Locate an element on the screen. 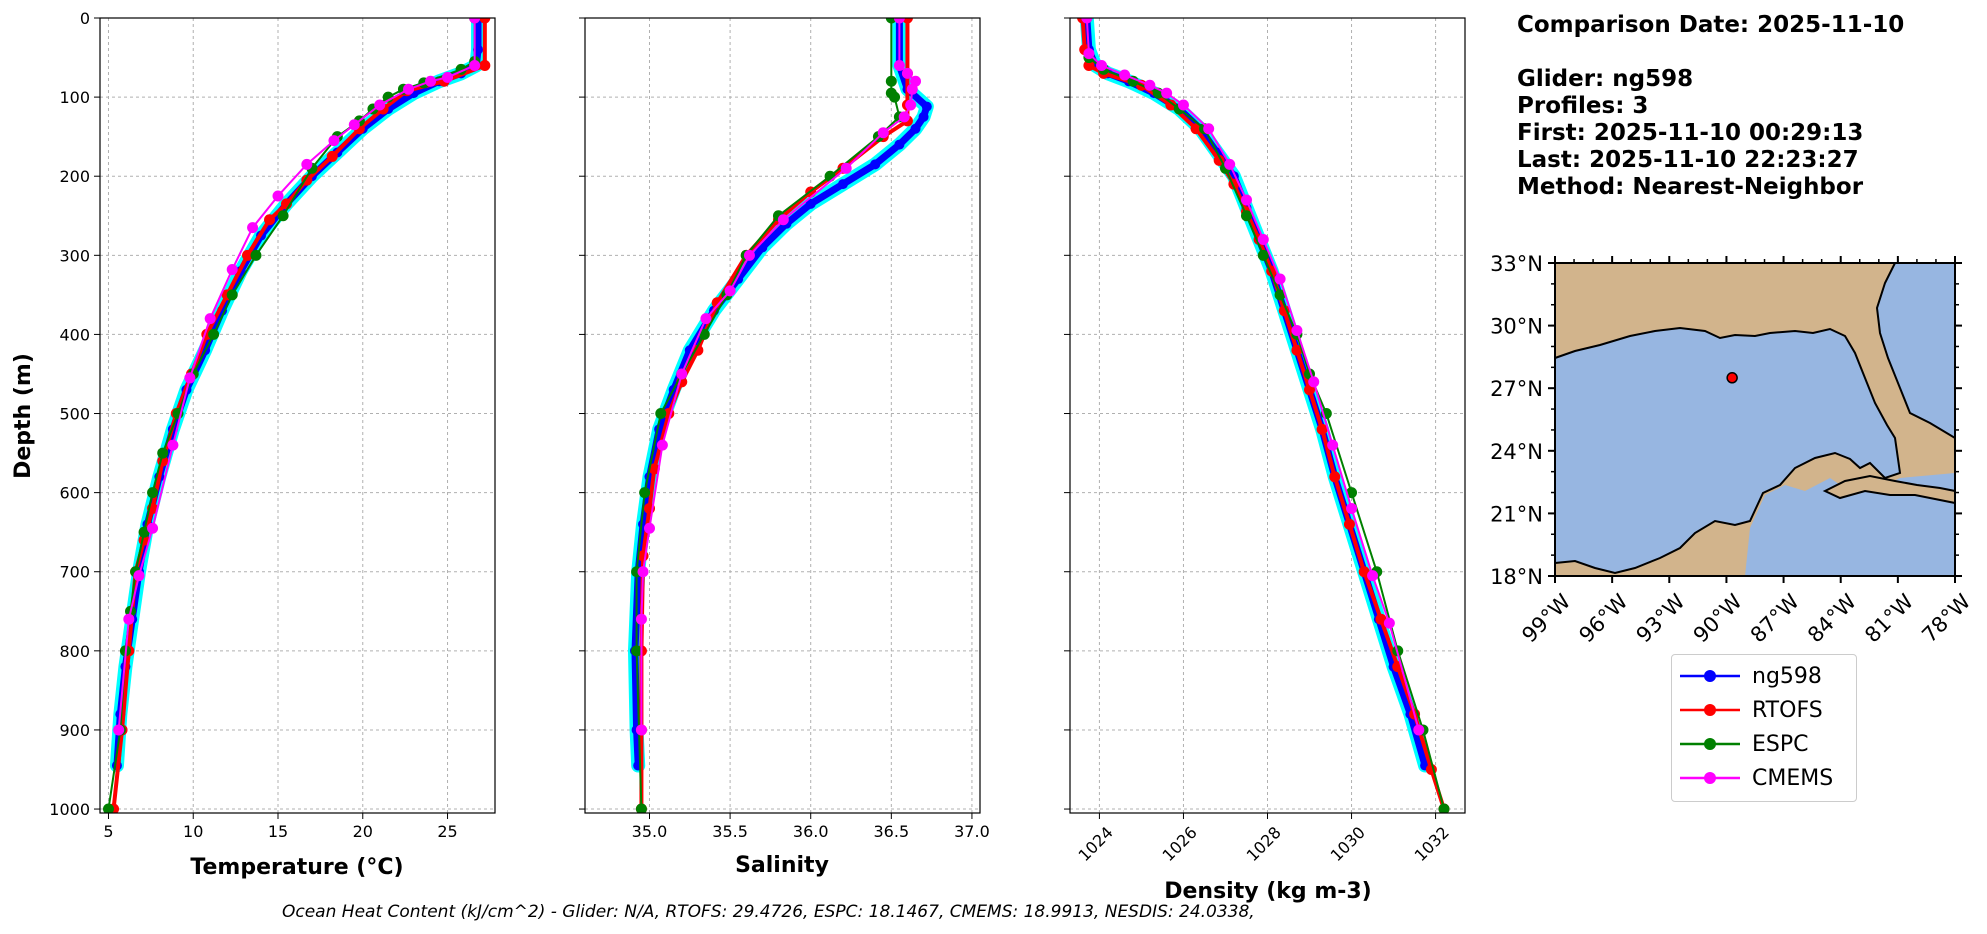 This screenshot has height=934, width=1987. map-lat-label: 21°N is located at coordinates (1516, 514).